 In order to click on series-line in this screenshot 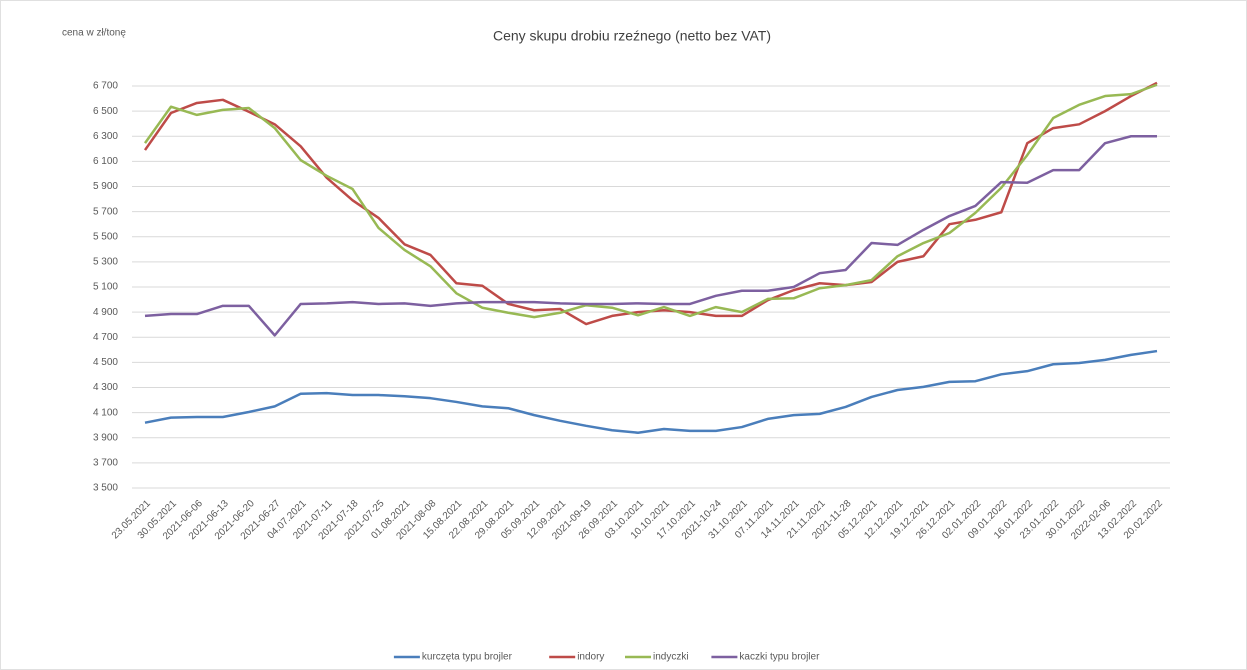, I will do `click(651, 391)`.